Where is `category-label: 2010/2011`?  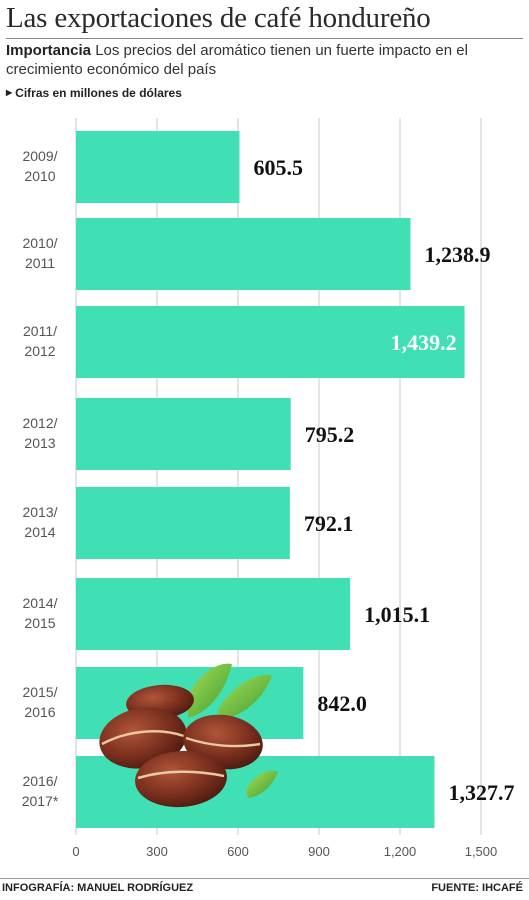 category-label: 2010/2011 is located at coordinates (39, 253).